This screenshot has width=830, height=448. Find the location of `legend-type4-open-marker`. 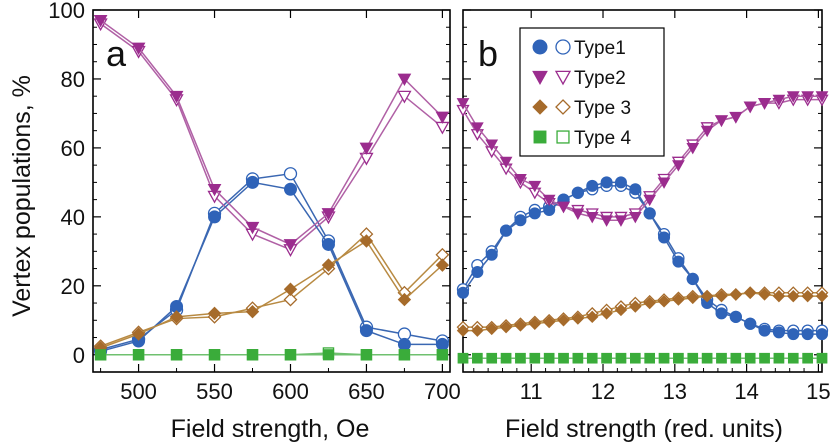

legend-type4-open-marker is located at coordinates (563, 137).